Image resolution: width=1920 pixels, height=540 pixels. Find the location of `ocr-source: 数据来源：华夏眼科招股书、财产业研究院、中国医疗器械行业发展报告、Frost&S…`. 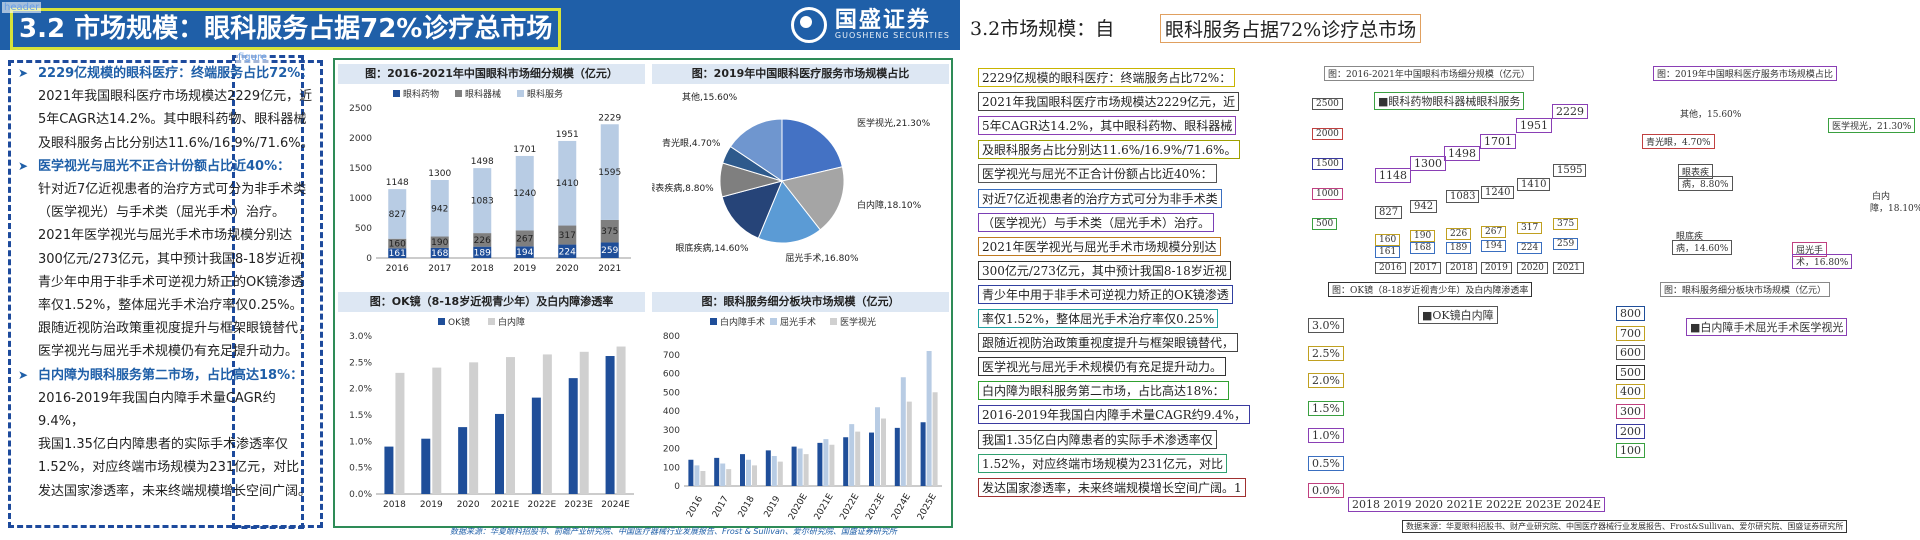

ocr-source: 数据来源：华夏眼科招股书、财产业研究院、中国医疗器械行业发展报告、Frost&S… is located at coordinates (1625, 526).